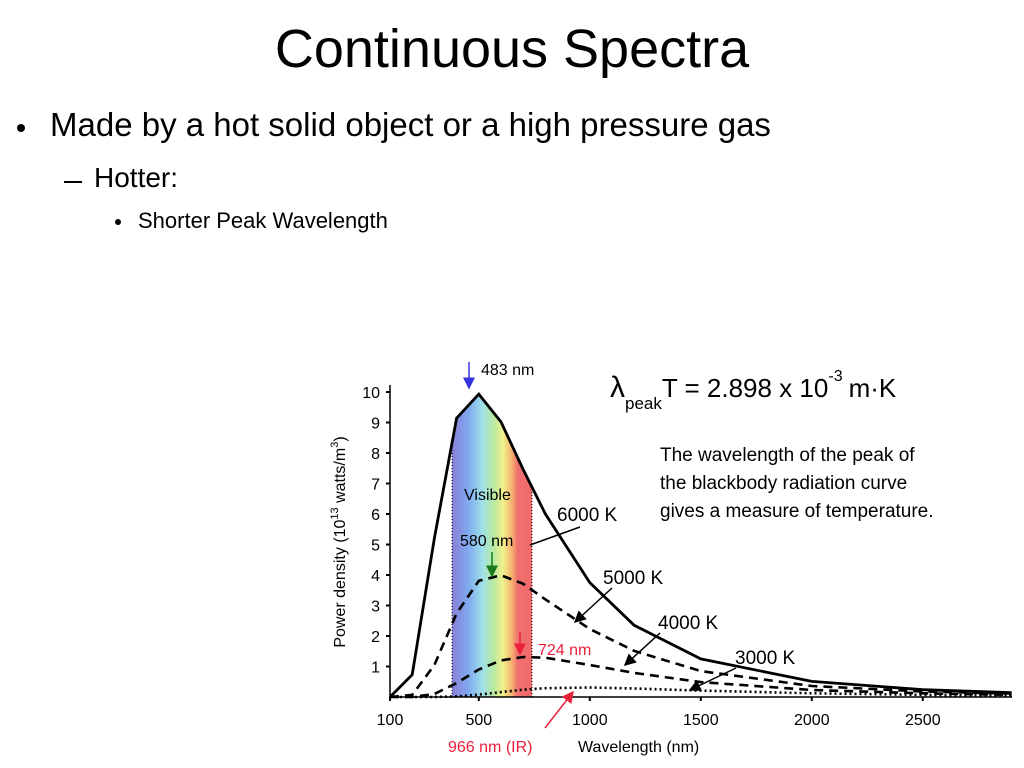 This screenshot has height=768, width=1024. What do you see at coordinates (486, 541) in the screenshot?
I see `annotation: 580 nm` at bounding box center [486, 541].